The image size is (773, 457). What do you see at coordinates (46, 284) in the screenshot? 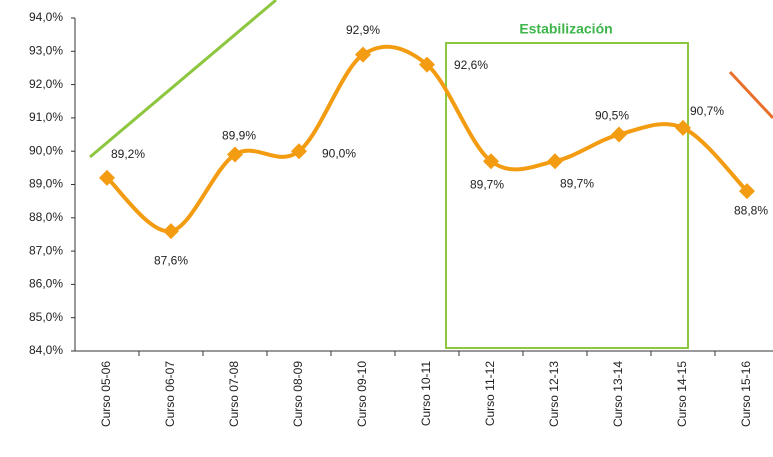
I see `y-tick-label: 86,0%` at bounding box center [46, 284].